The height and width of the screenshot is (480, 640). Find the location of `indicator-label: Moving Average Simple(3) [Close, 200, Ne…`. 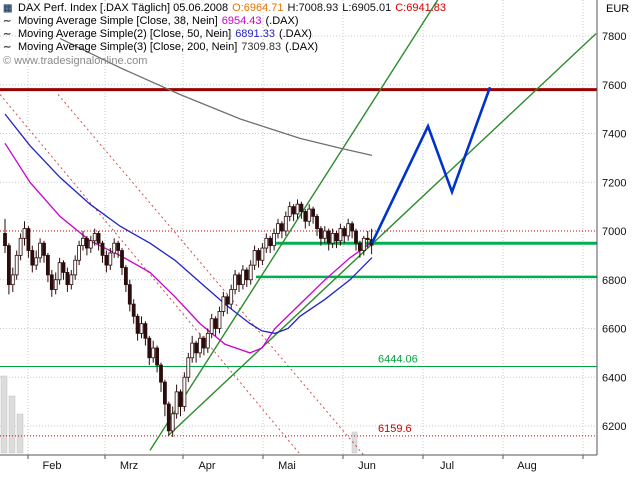

indicator-label: Moving Average Simple(3) [Close, 200, Ne… is located at coordinates (128, 47).